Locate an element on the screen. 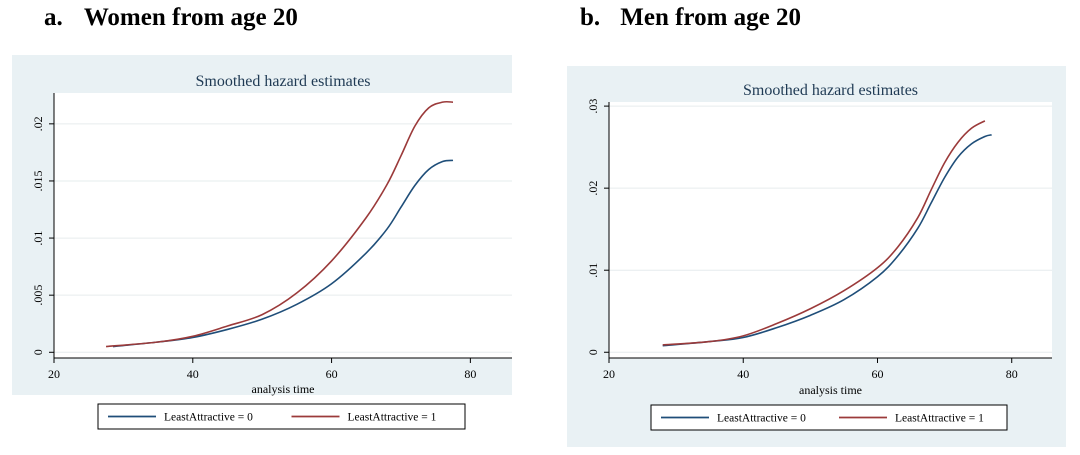  heading-letter: a. is located at coordinates (53, 17).